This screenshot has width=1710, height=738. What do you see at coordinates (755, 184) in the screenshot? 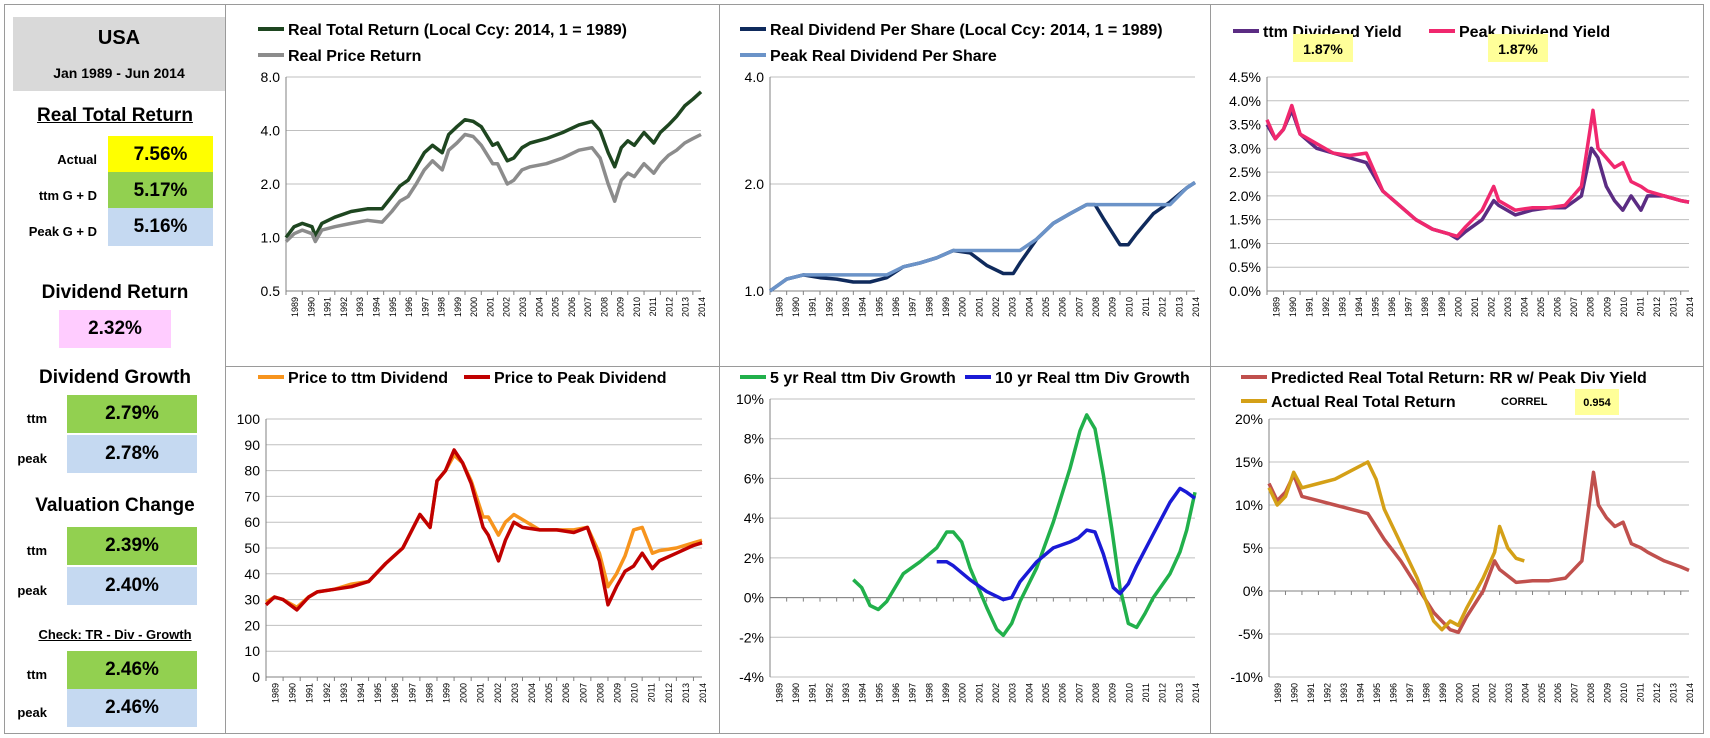
I see `y-tick-label: 2.0` at bounding box center [755, 184].